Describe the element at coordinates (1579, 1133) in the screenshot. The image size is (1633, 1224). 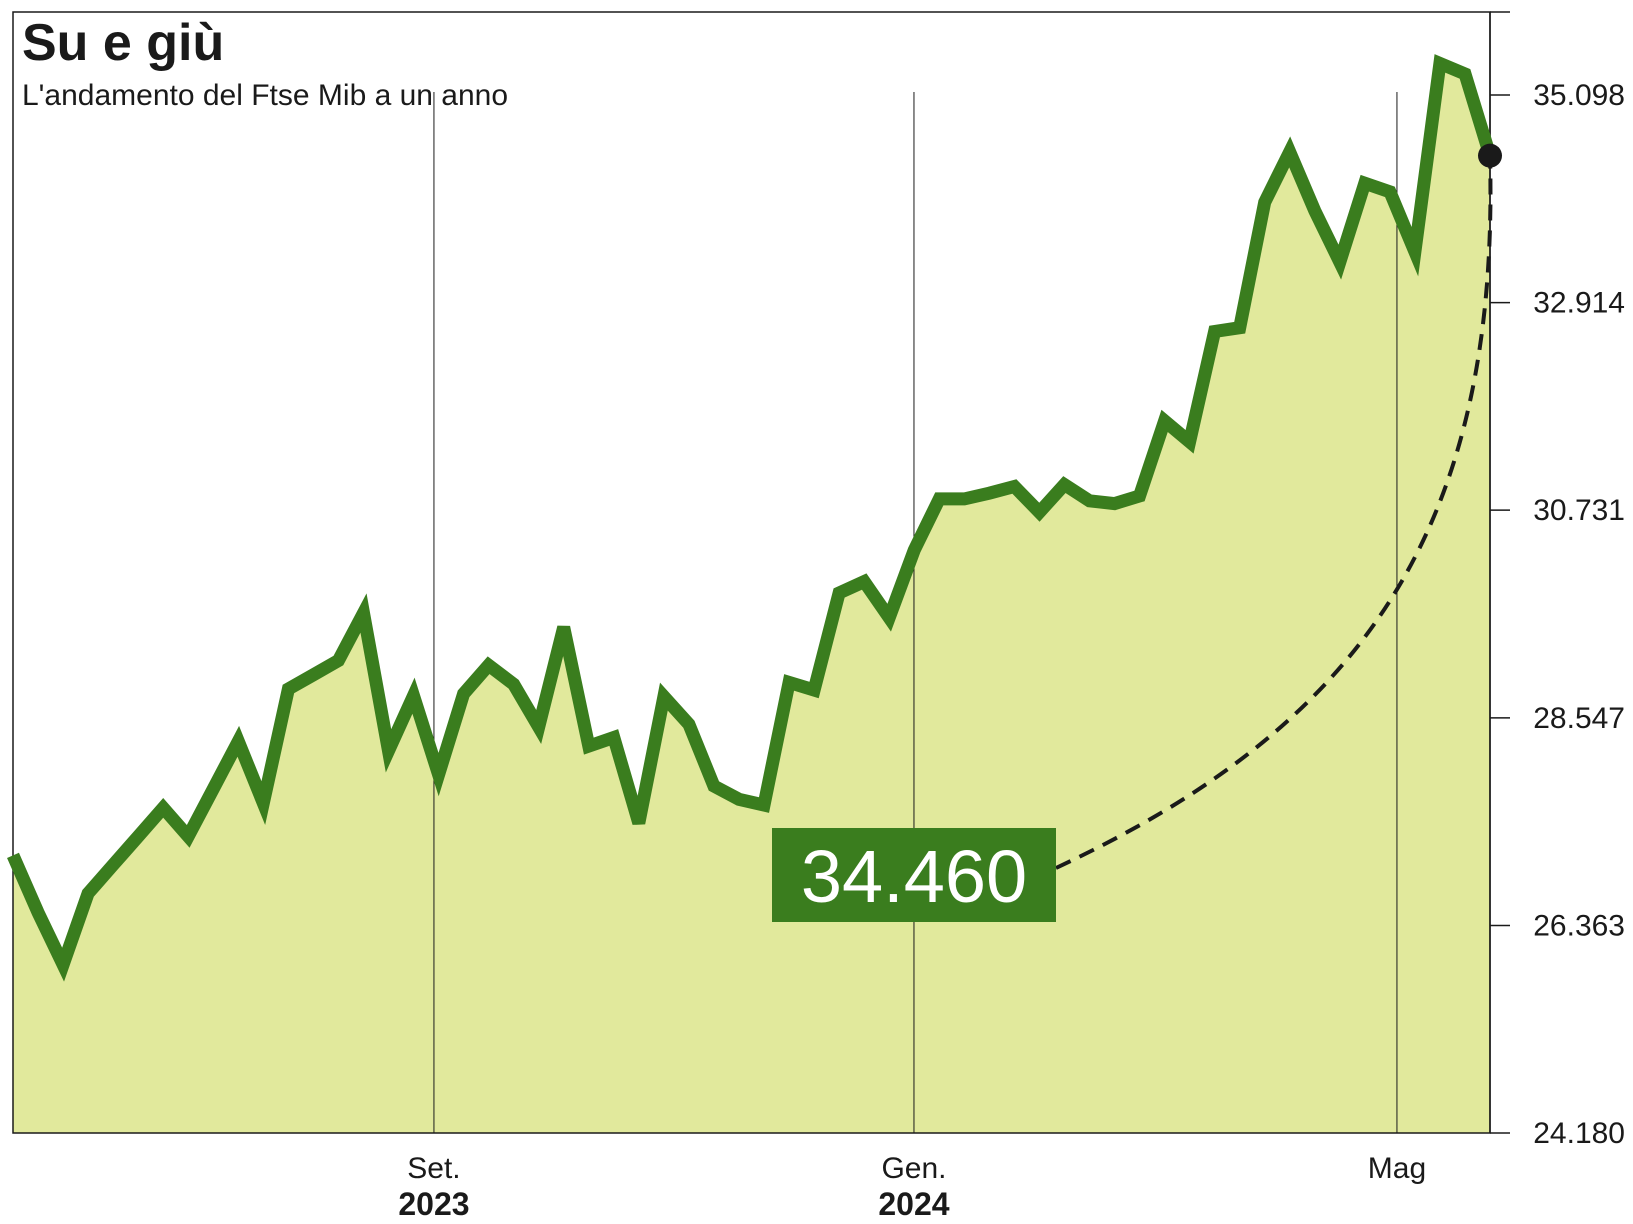
I see `y-tick-label: 24.180` at that location.